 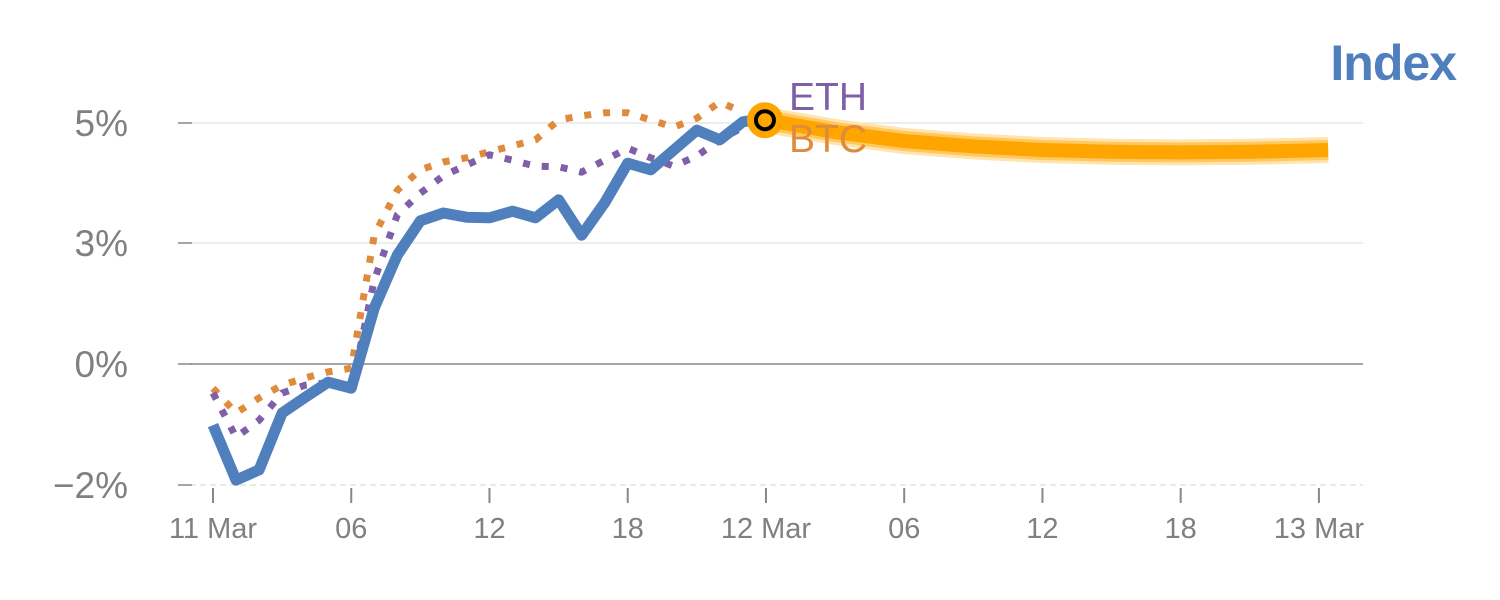 What do you see at coordinates (101, 364) in the screenshot?
I see `y-tick-label: 0%` at bounding box center [101, 364].